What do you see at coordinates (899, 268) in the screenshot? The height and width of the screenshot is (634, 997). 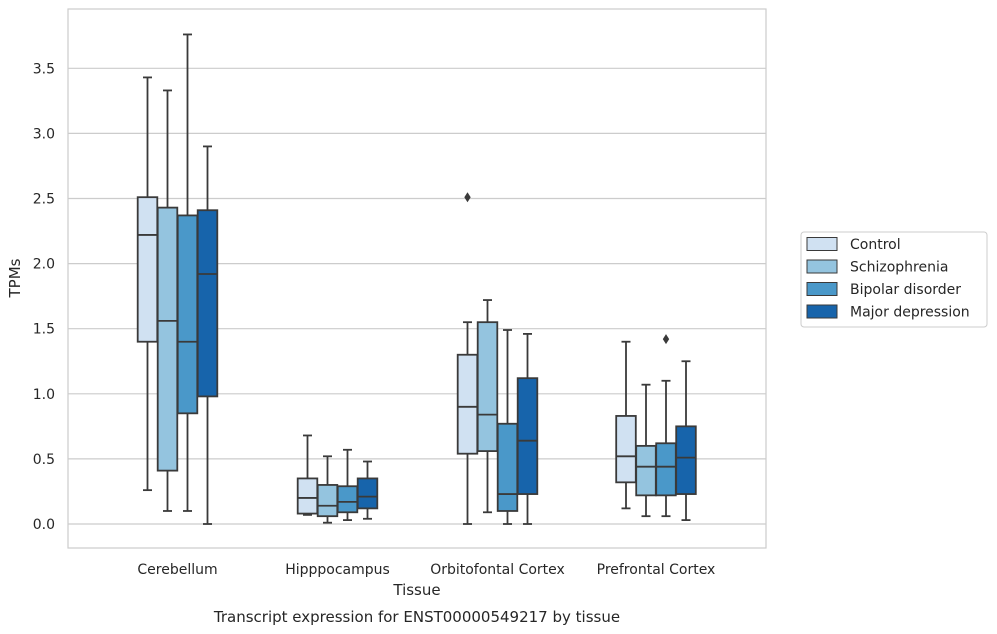 I see `legend-label: Schizophrenia` at bounding box center [899, 268].